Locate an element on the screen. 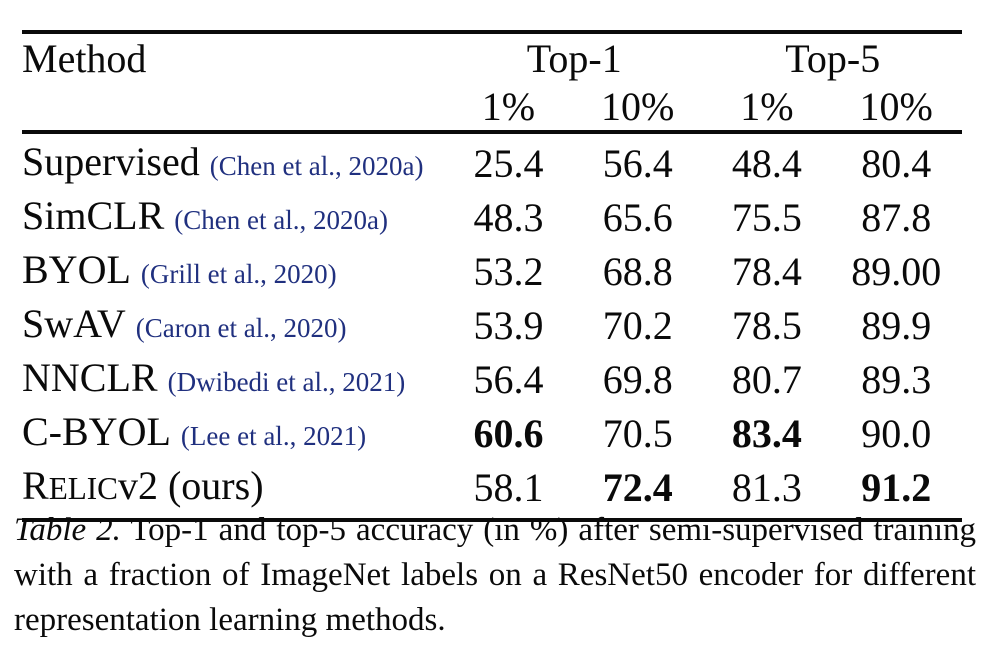 The width and height of the screenshot is (990, 662). method-name: SimCLR is located at coordinates (93, 215).